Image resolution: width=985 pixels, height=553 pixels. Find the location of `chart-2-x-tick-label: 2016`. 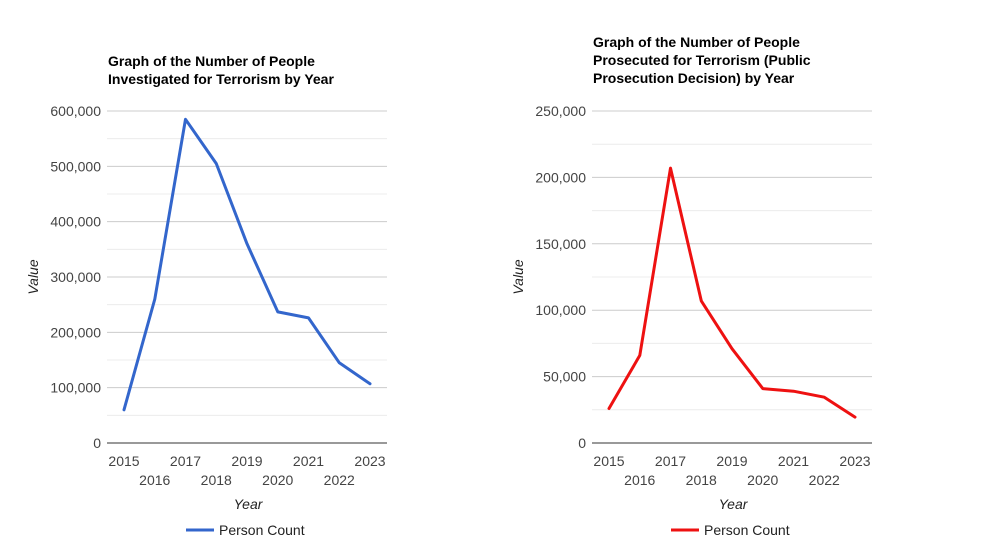

chart-2-x-tick-label: 2016 is located at coordinates (639, 480).